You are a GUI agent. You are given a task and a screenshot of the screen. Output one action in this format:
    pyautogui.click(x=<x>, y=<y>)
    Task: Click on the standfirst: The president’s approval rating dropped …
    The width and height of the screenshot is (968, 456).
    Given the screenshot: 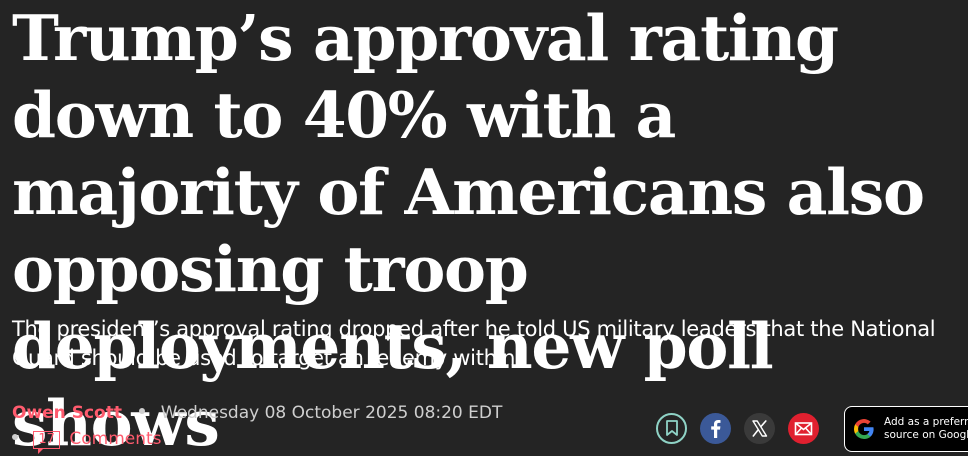 What is the action you would take?
    pyautogui.click(x=474, y=343)
    